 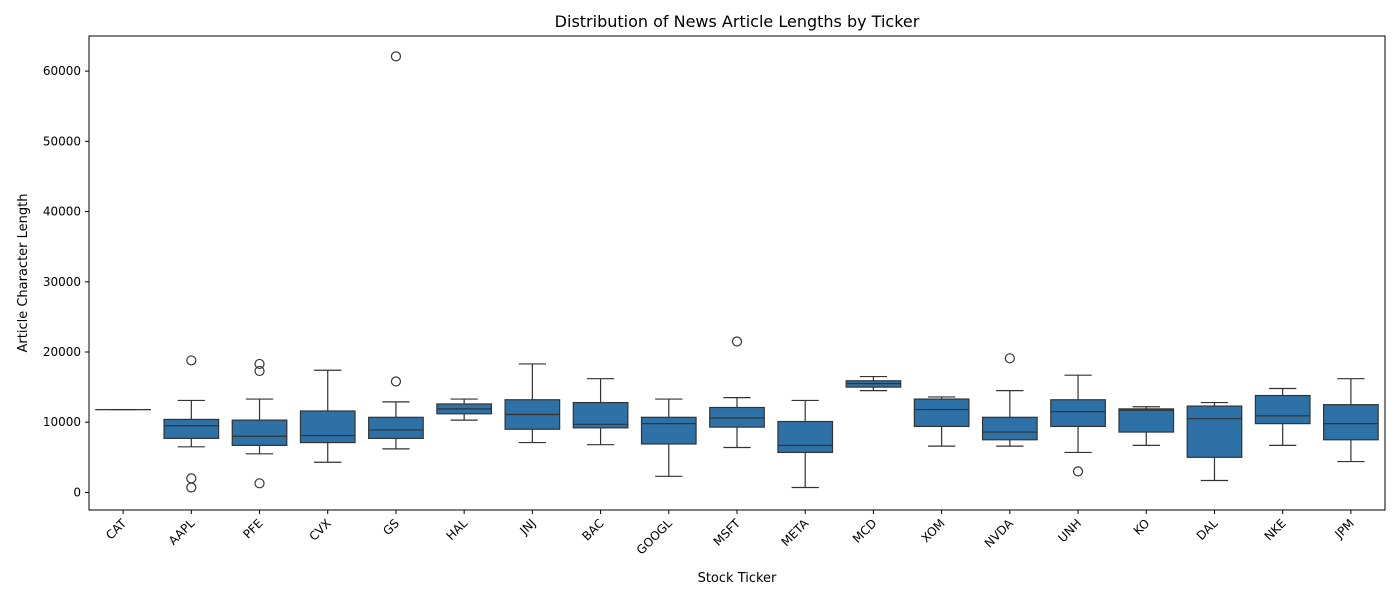 What do you see at coordinates (1344, 529) in the screenshot?
I see `x-tick-label: JPM` at bounding box center [1344, 529].